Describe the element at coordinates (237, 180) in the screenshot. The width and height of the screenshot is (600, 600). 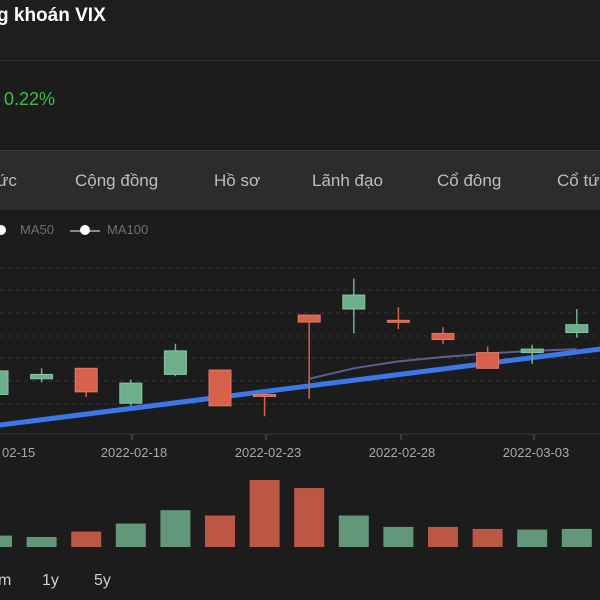
I see `tab-ho-so: Hồ sơ` at that location.